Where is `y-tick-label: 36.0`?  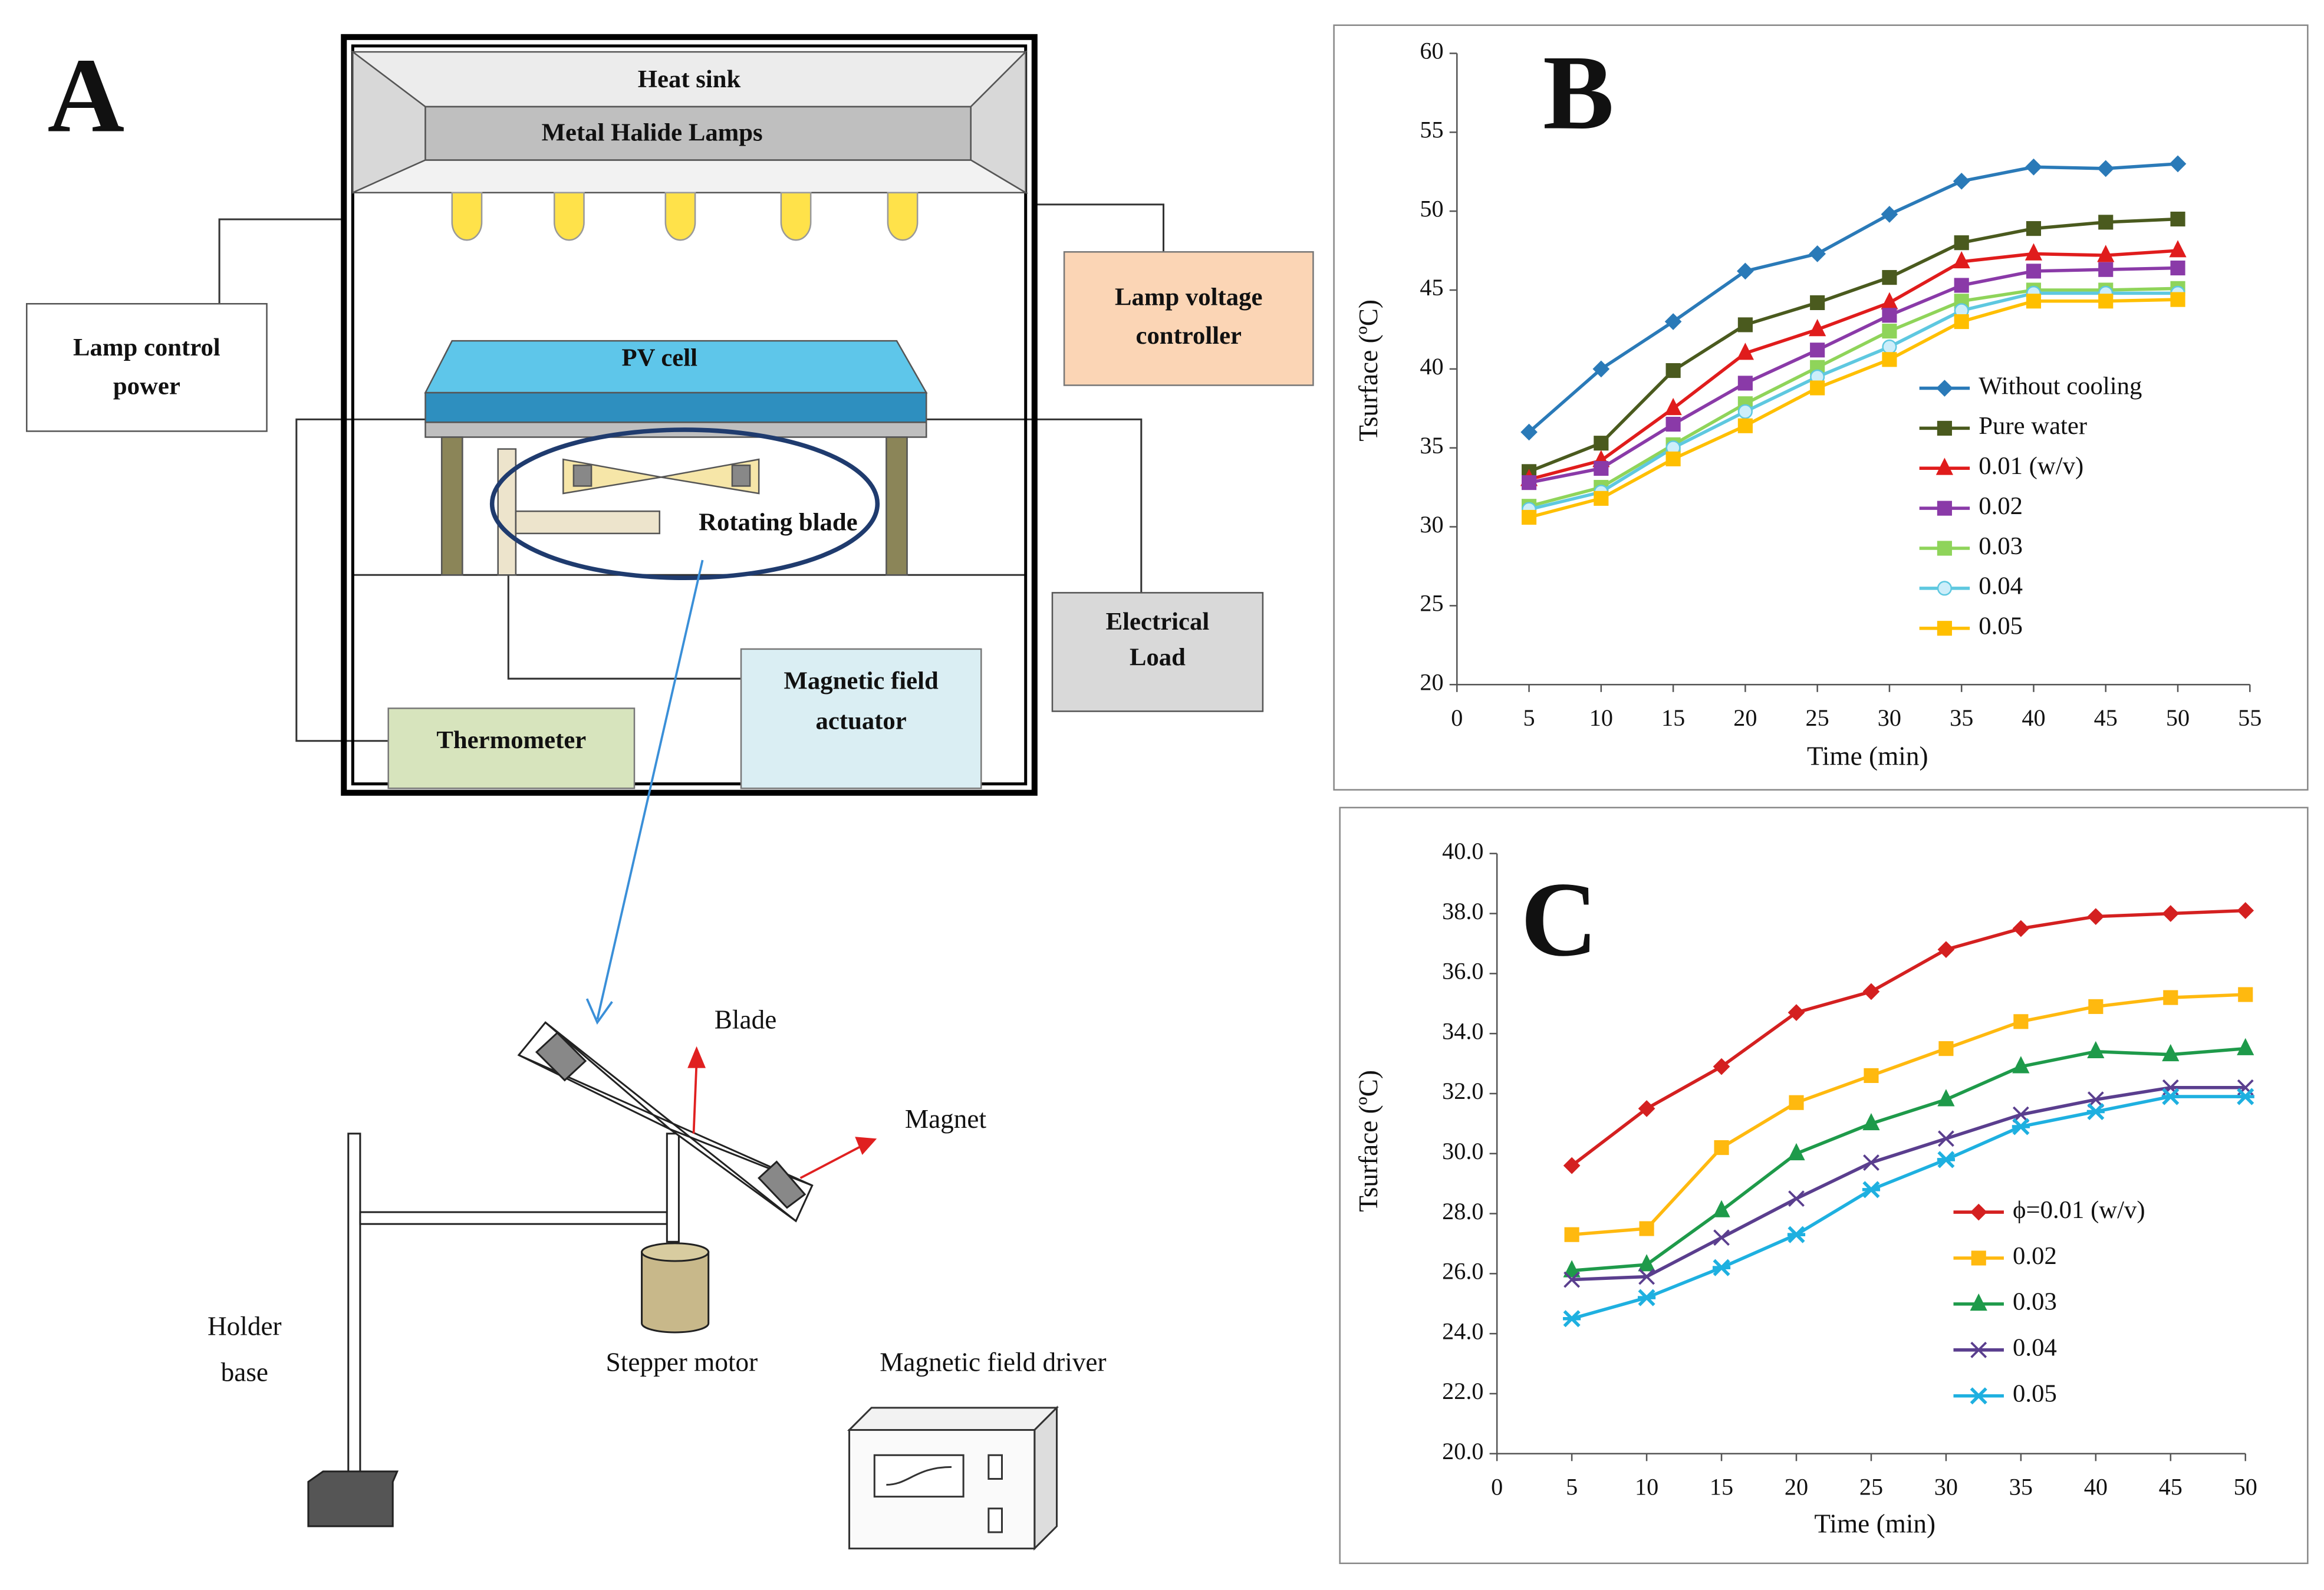 y-tick-label: 36.0 is located at coordinates (1462, 971).